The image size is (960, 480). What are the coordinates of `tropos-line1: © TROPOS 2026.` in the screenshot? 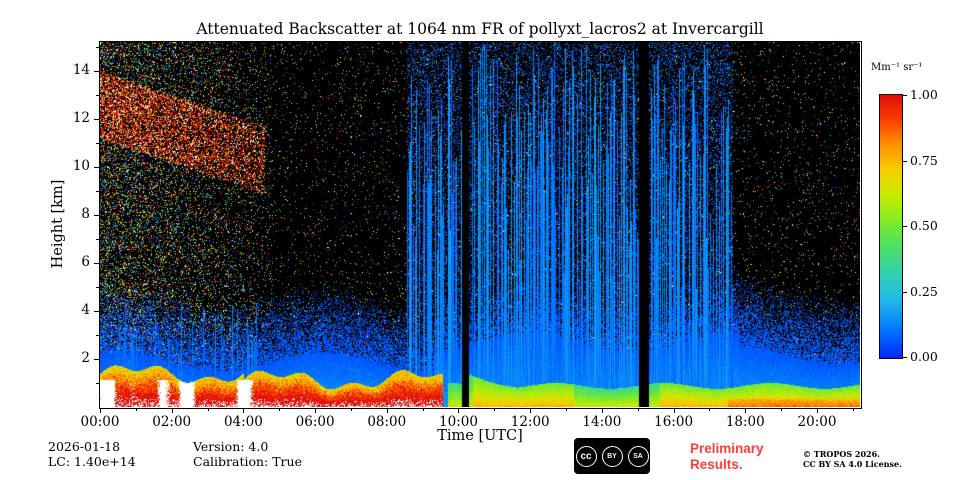 It's located at (841, 454).